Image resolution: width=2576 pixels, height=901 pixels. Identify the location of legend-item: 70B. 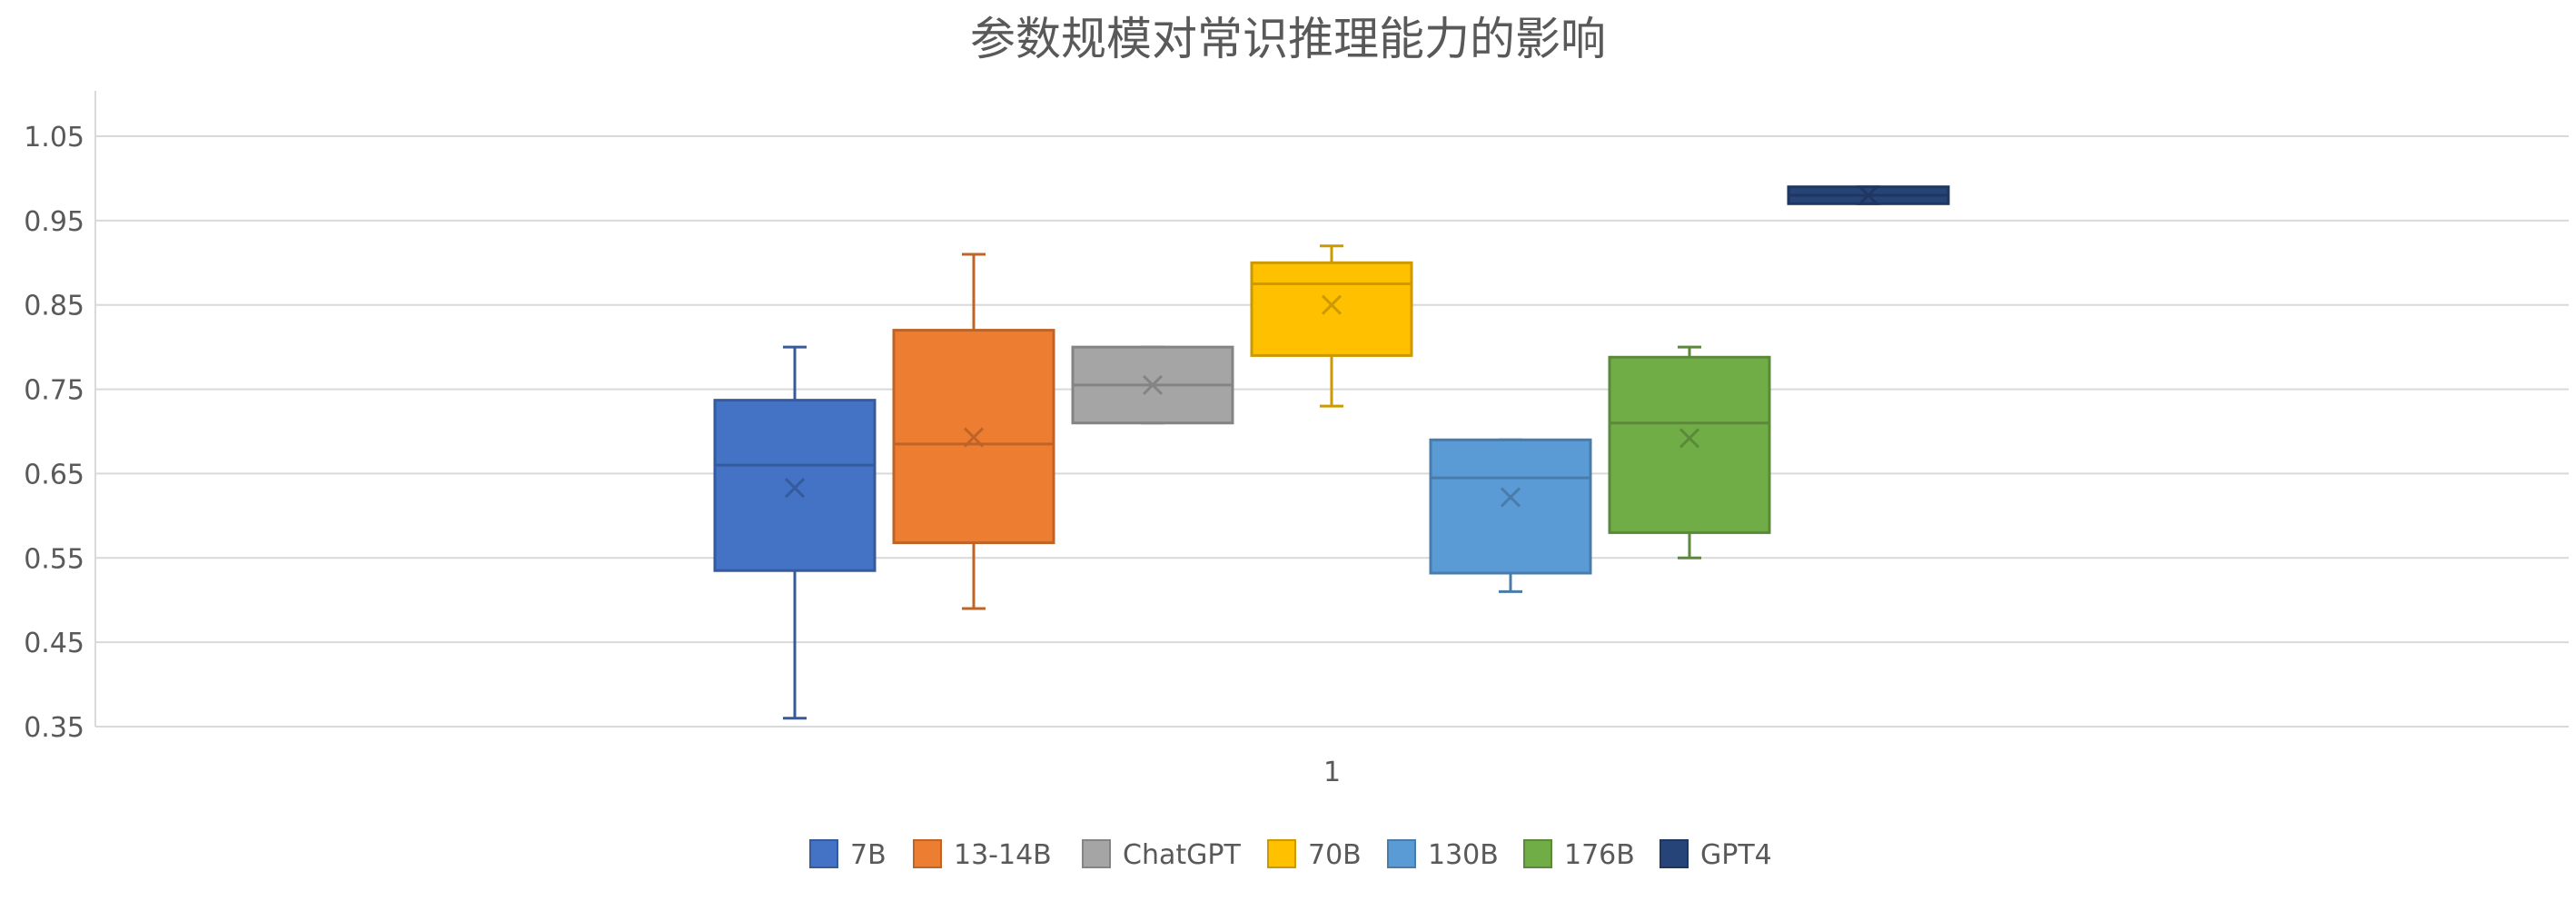
(1314, 855).